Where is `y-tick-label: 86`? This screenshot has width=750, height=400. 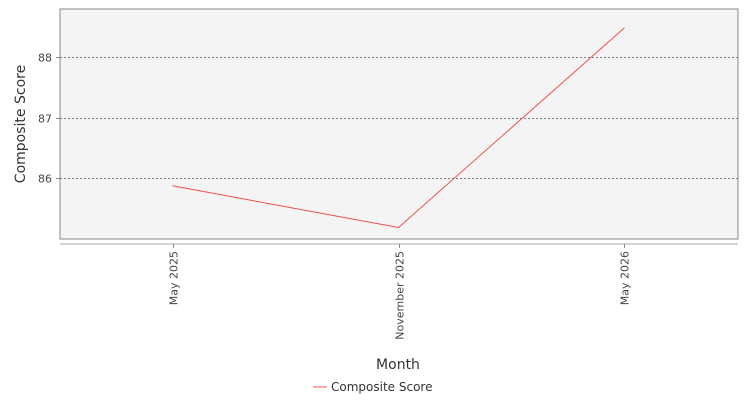
y-tick-label: 86 is located at coordinates (45, 179).